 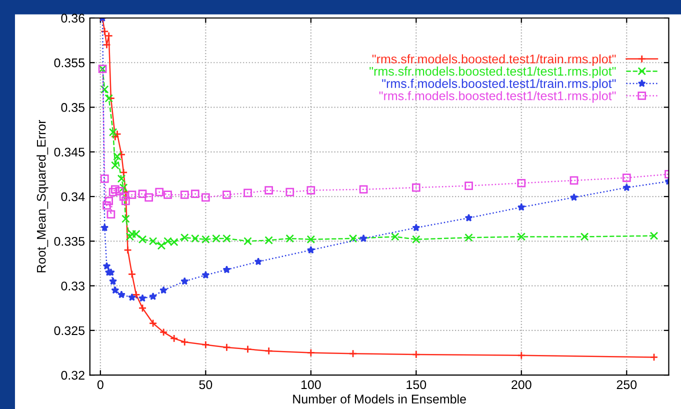 What do you see at coordinates (100, 385) in the screenshot?
I see `x-tick-label: 0` at bounding box center [100, 385].